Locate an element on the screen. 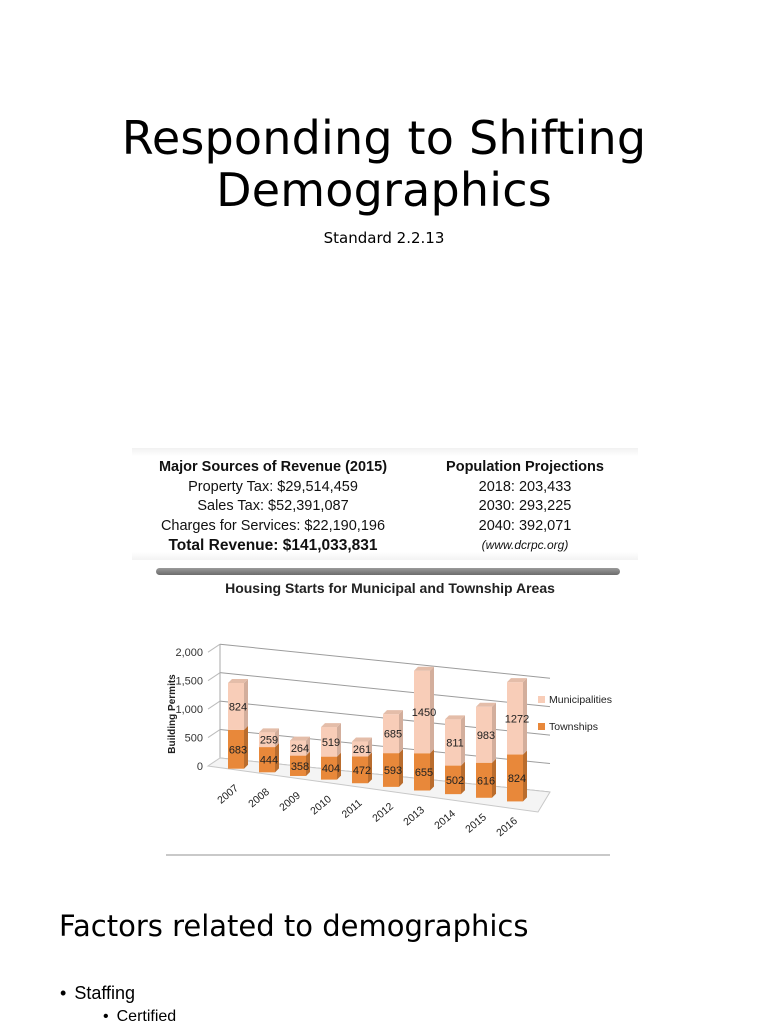  svg-text: 2010 is located at coordinates (321, 805).